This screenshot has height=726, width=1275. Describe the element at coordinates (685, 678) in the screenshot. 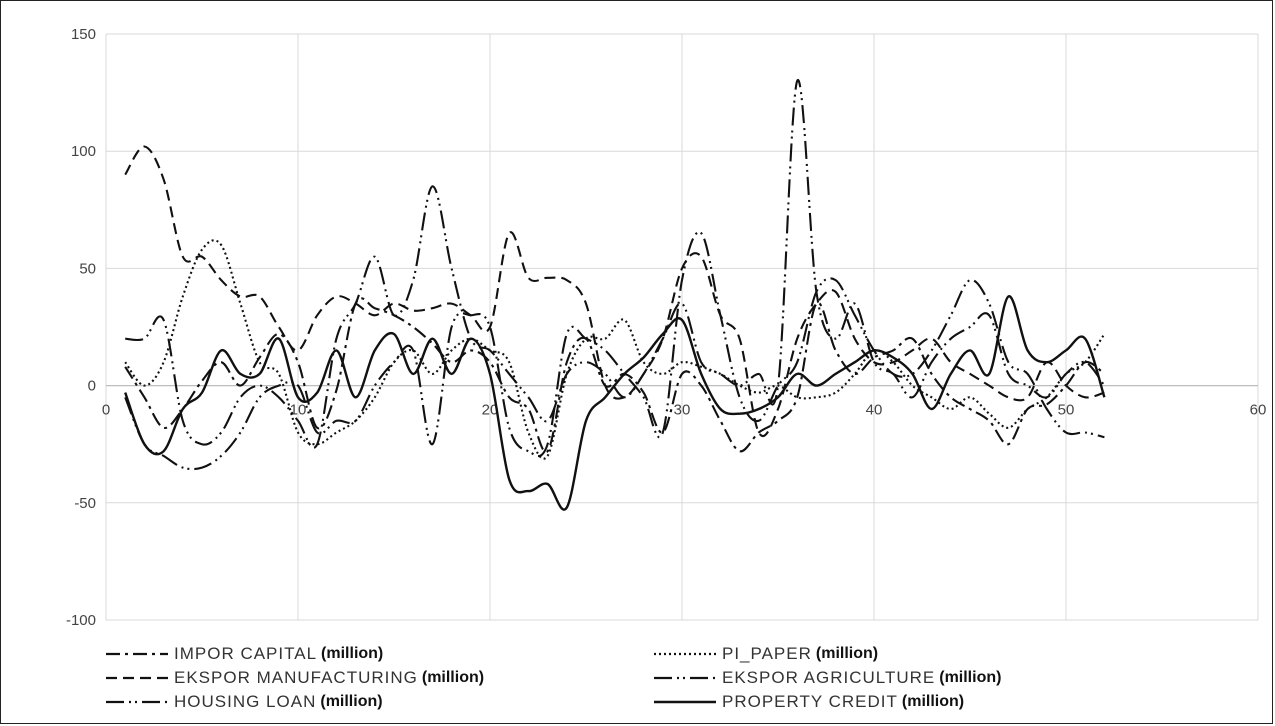

I see `legend-swatch-ekspor-agriculture` at that location.